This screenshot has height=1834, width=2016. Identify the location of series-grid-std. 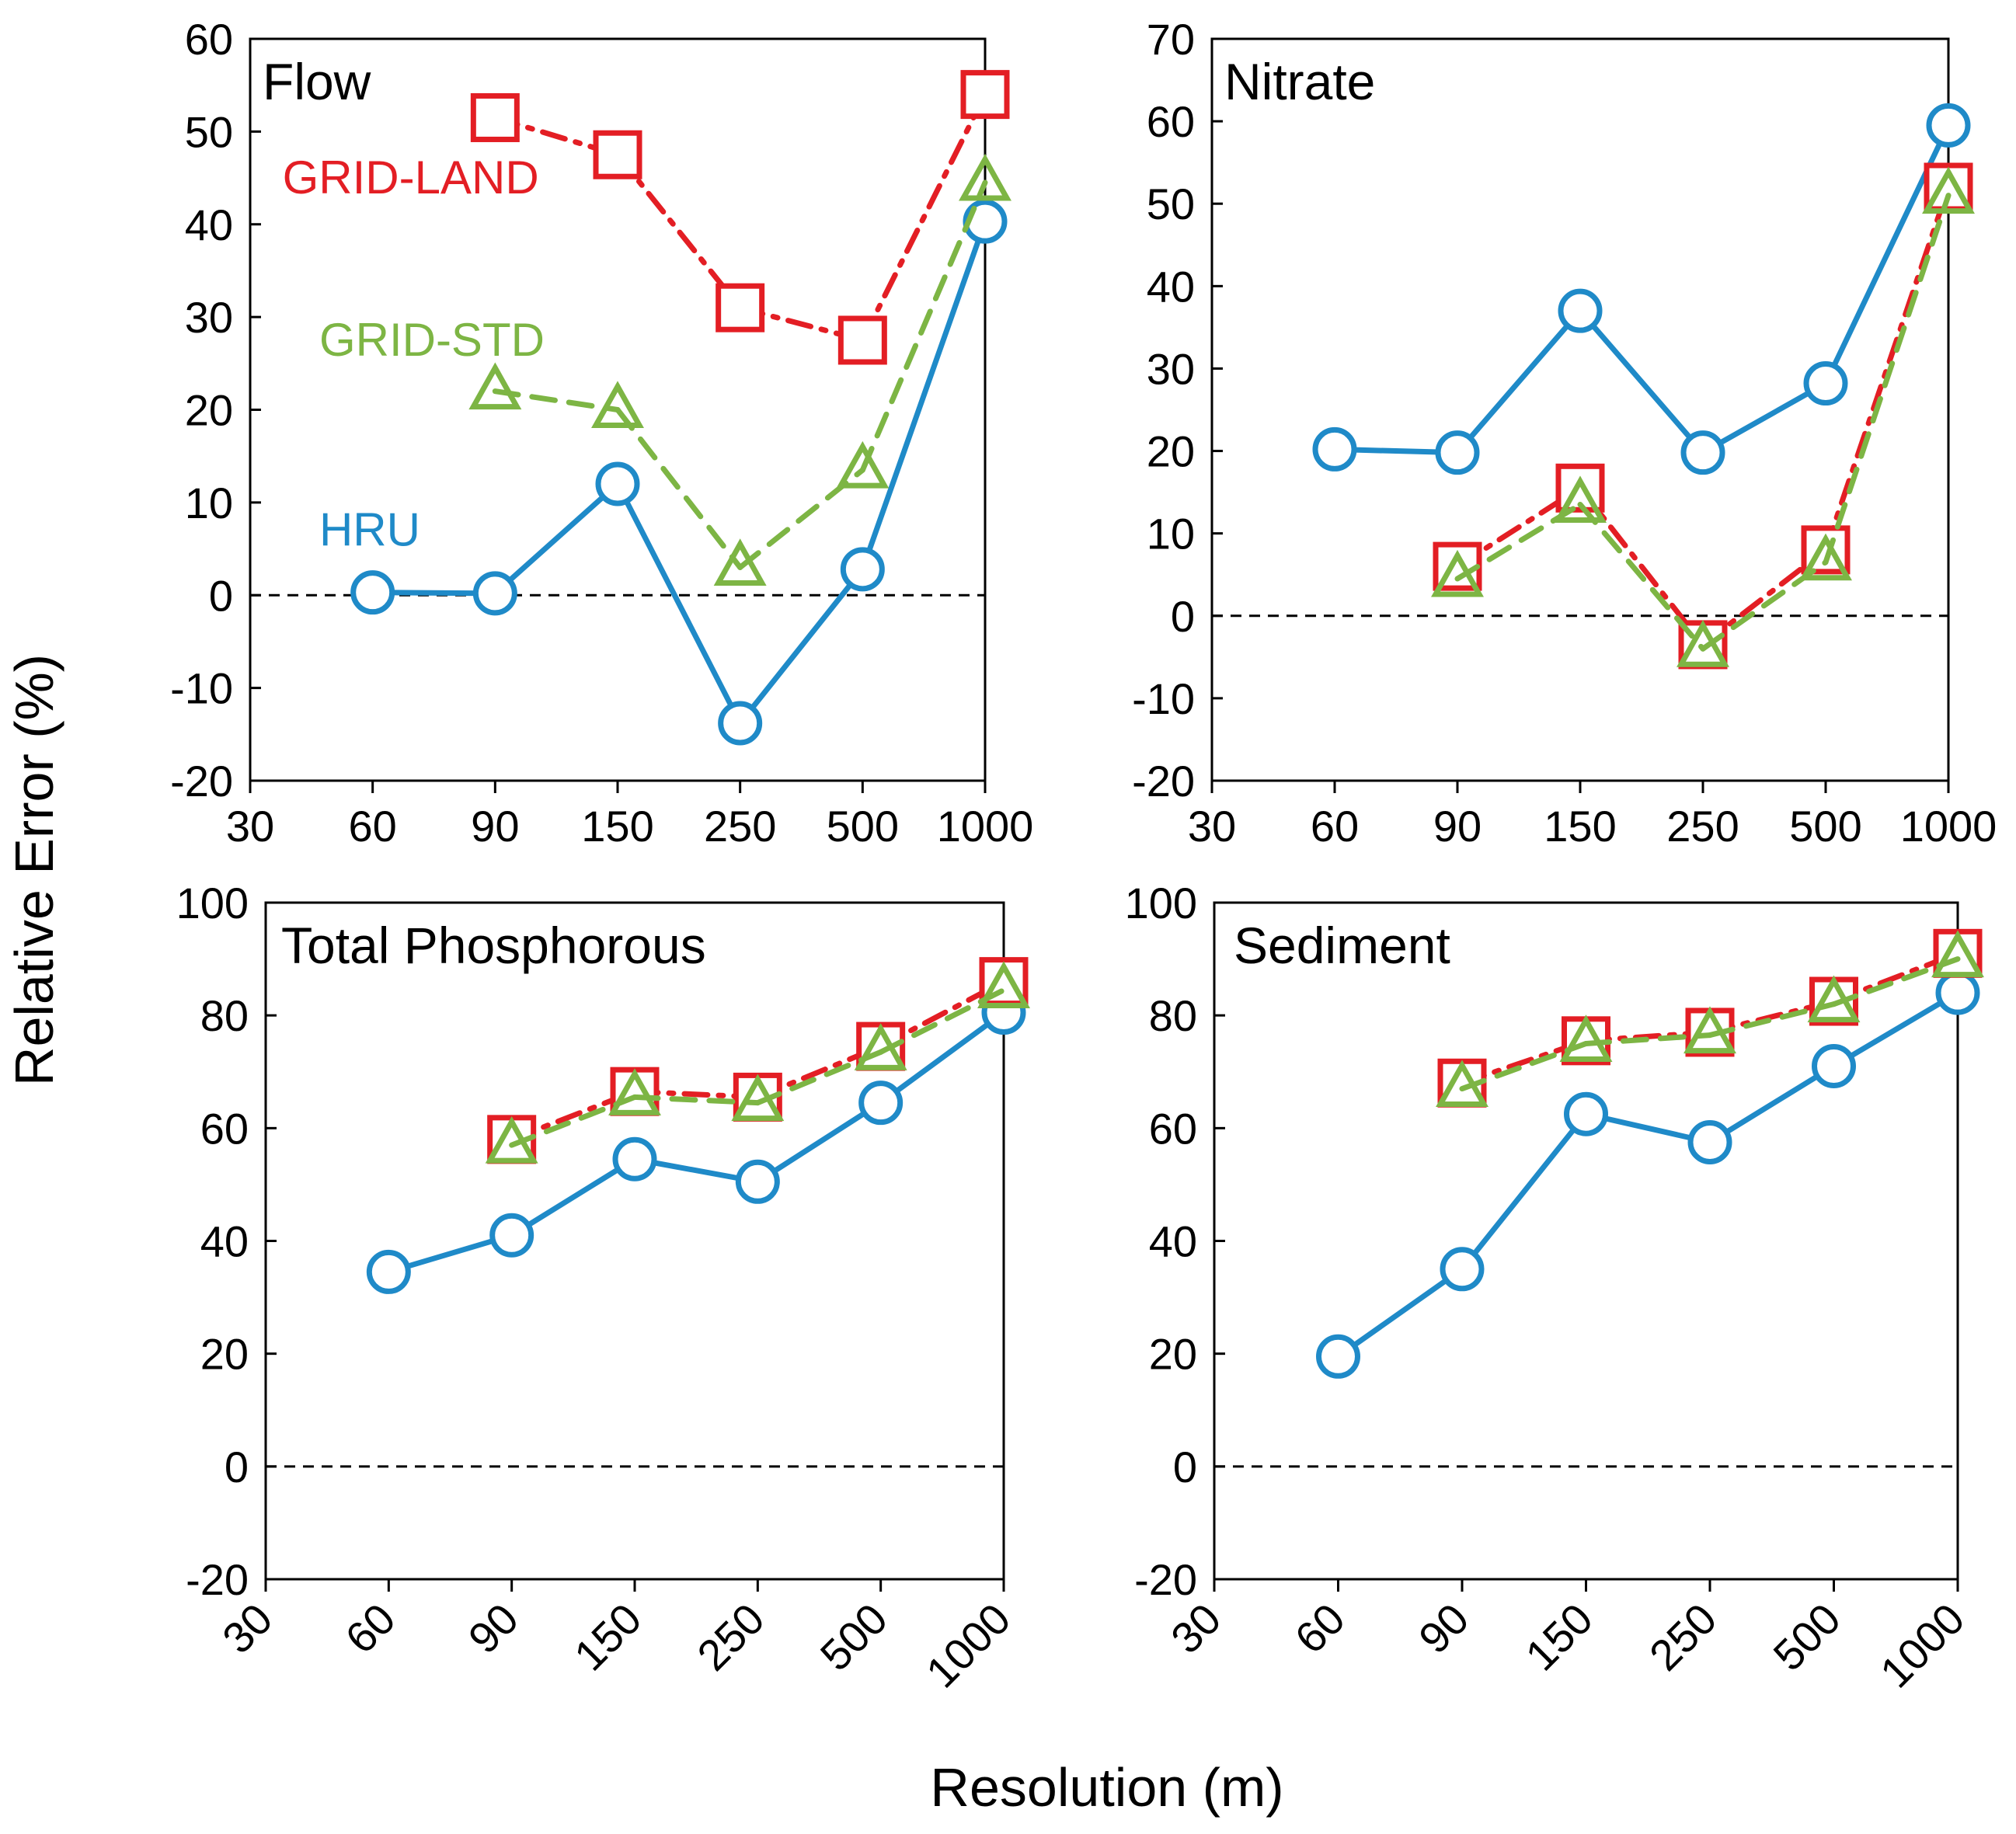
(1710, 1019).